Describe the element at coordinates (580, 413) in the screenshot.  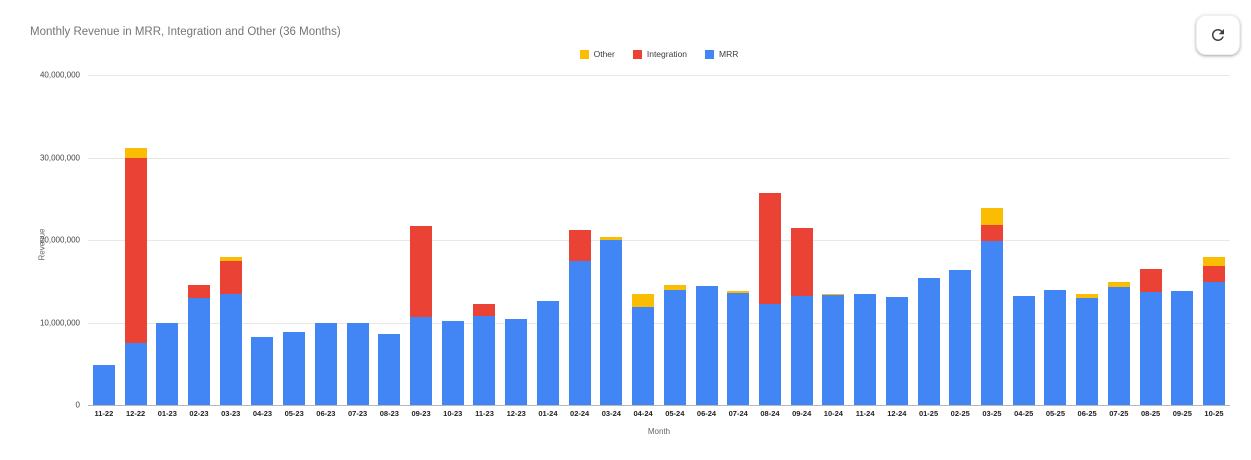
I see `x-tick-label: 02-24` at that location.